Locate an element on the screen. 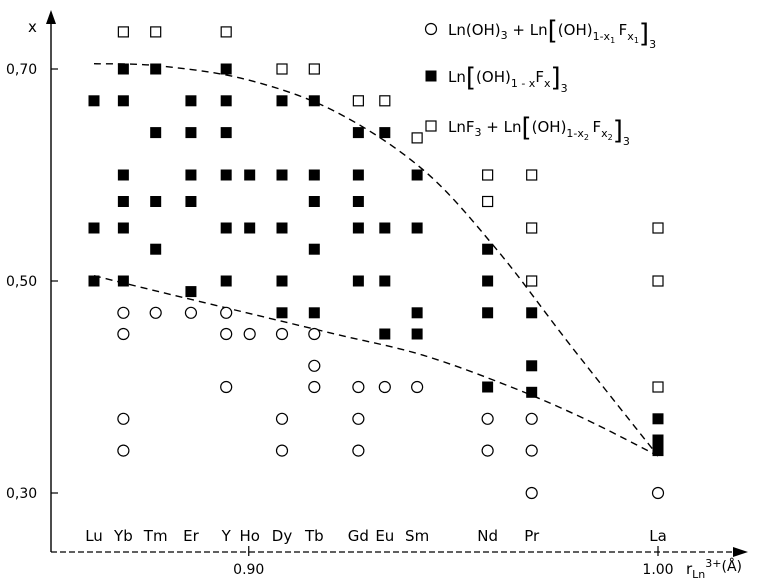 This screenshot has width=758, height=582. x-tick-label: 0.90 is located at coordinates (248, 570).